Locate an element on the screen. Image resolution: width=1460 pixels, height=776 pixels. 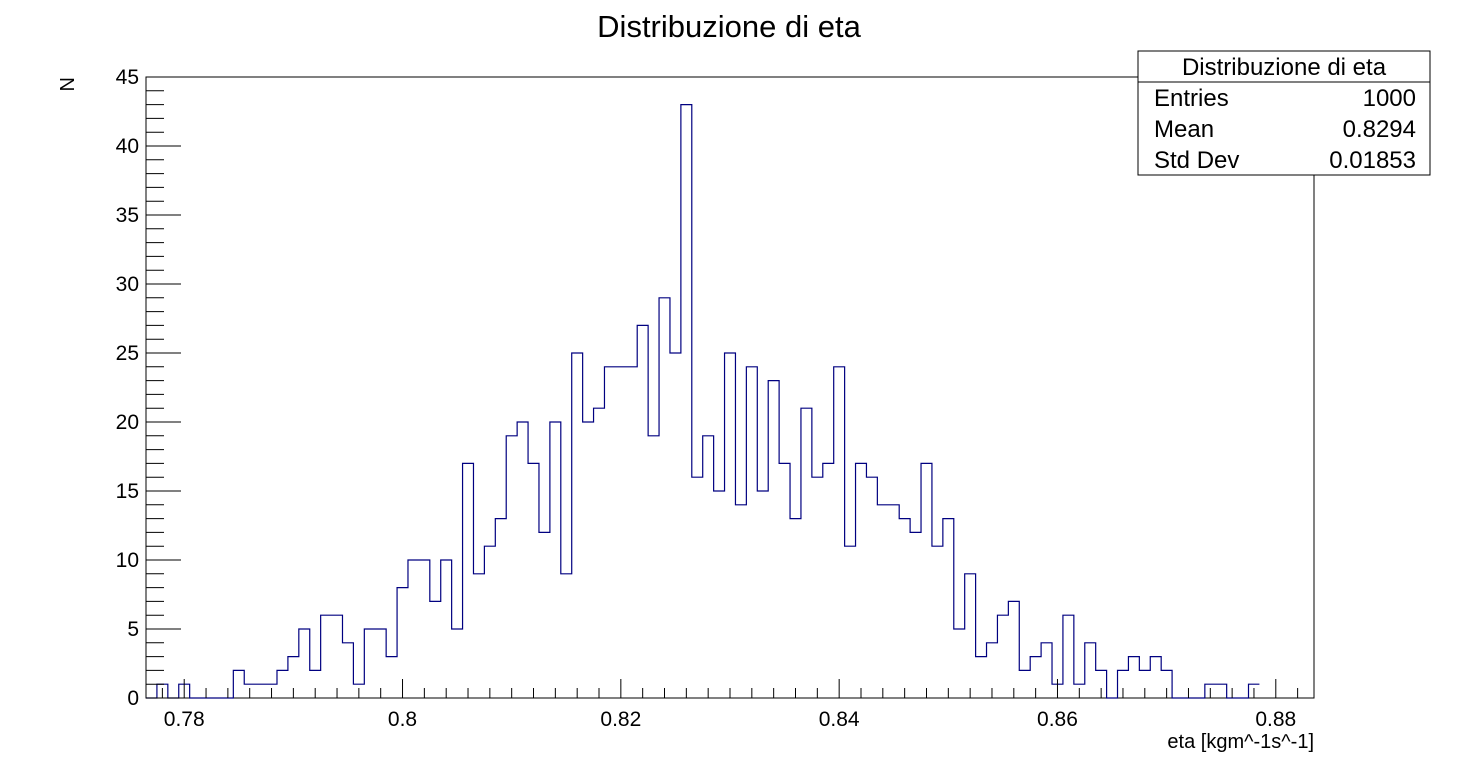
y-tick-label: 20 is located at coordinates (127, 422).